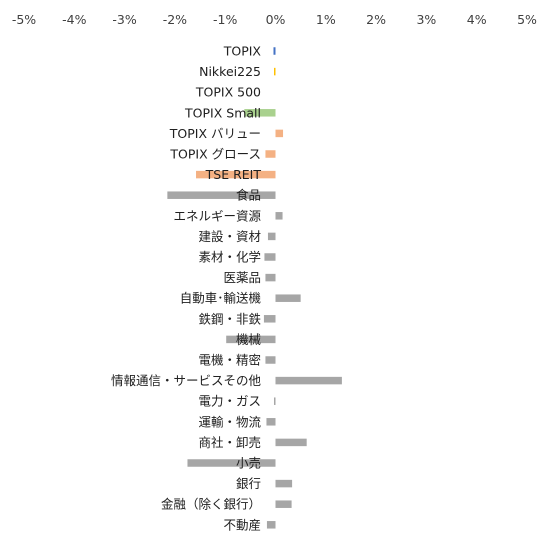 The image size is (549, 554). Describe the element at coordinates (477, 19) in the screenshot. I see `x-tick-label: 4%` at that location.